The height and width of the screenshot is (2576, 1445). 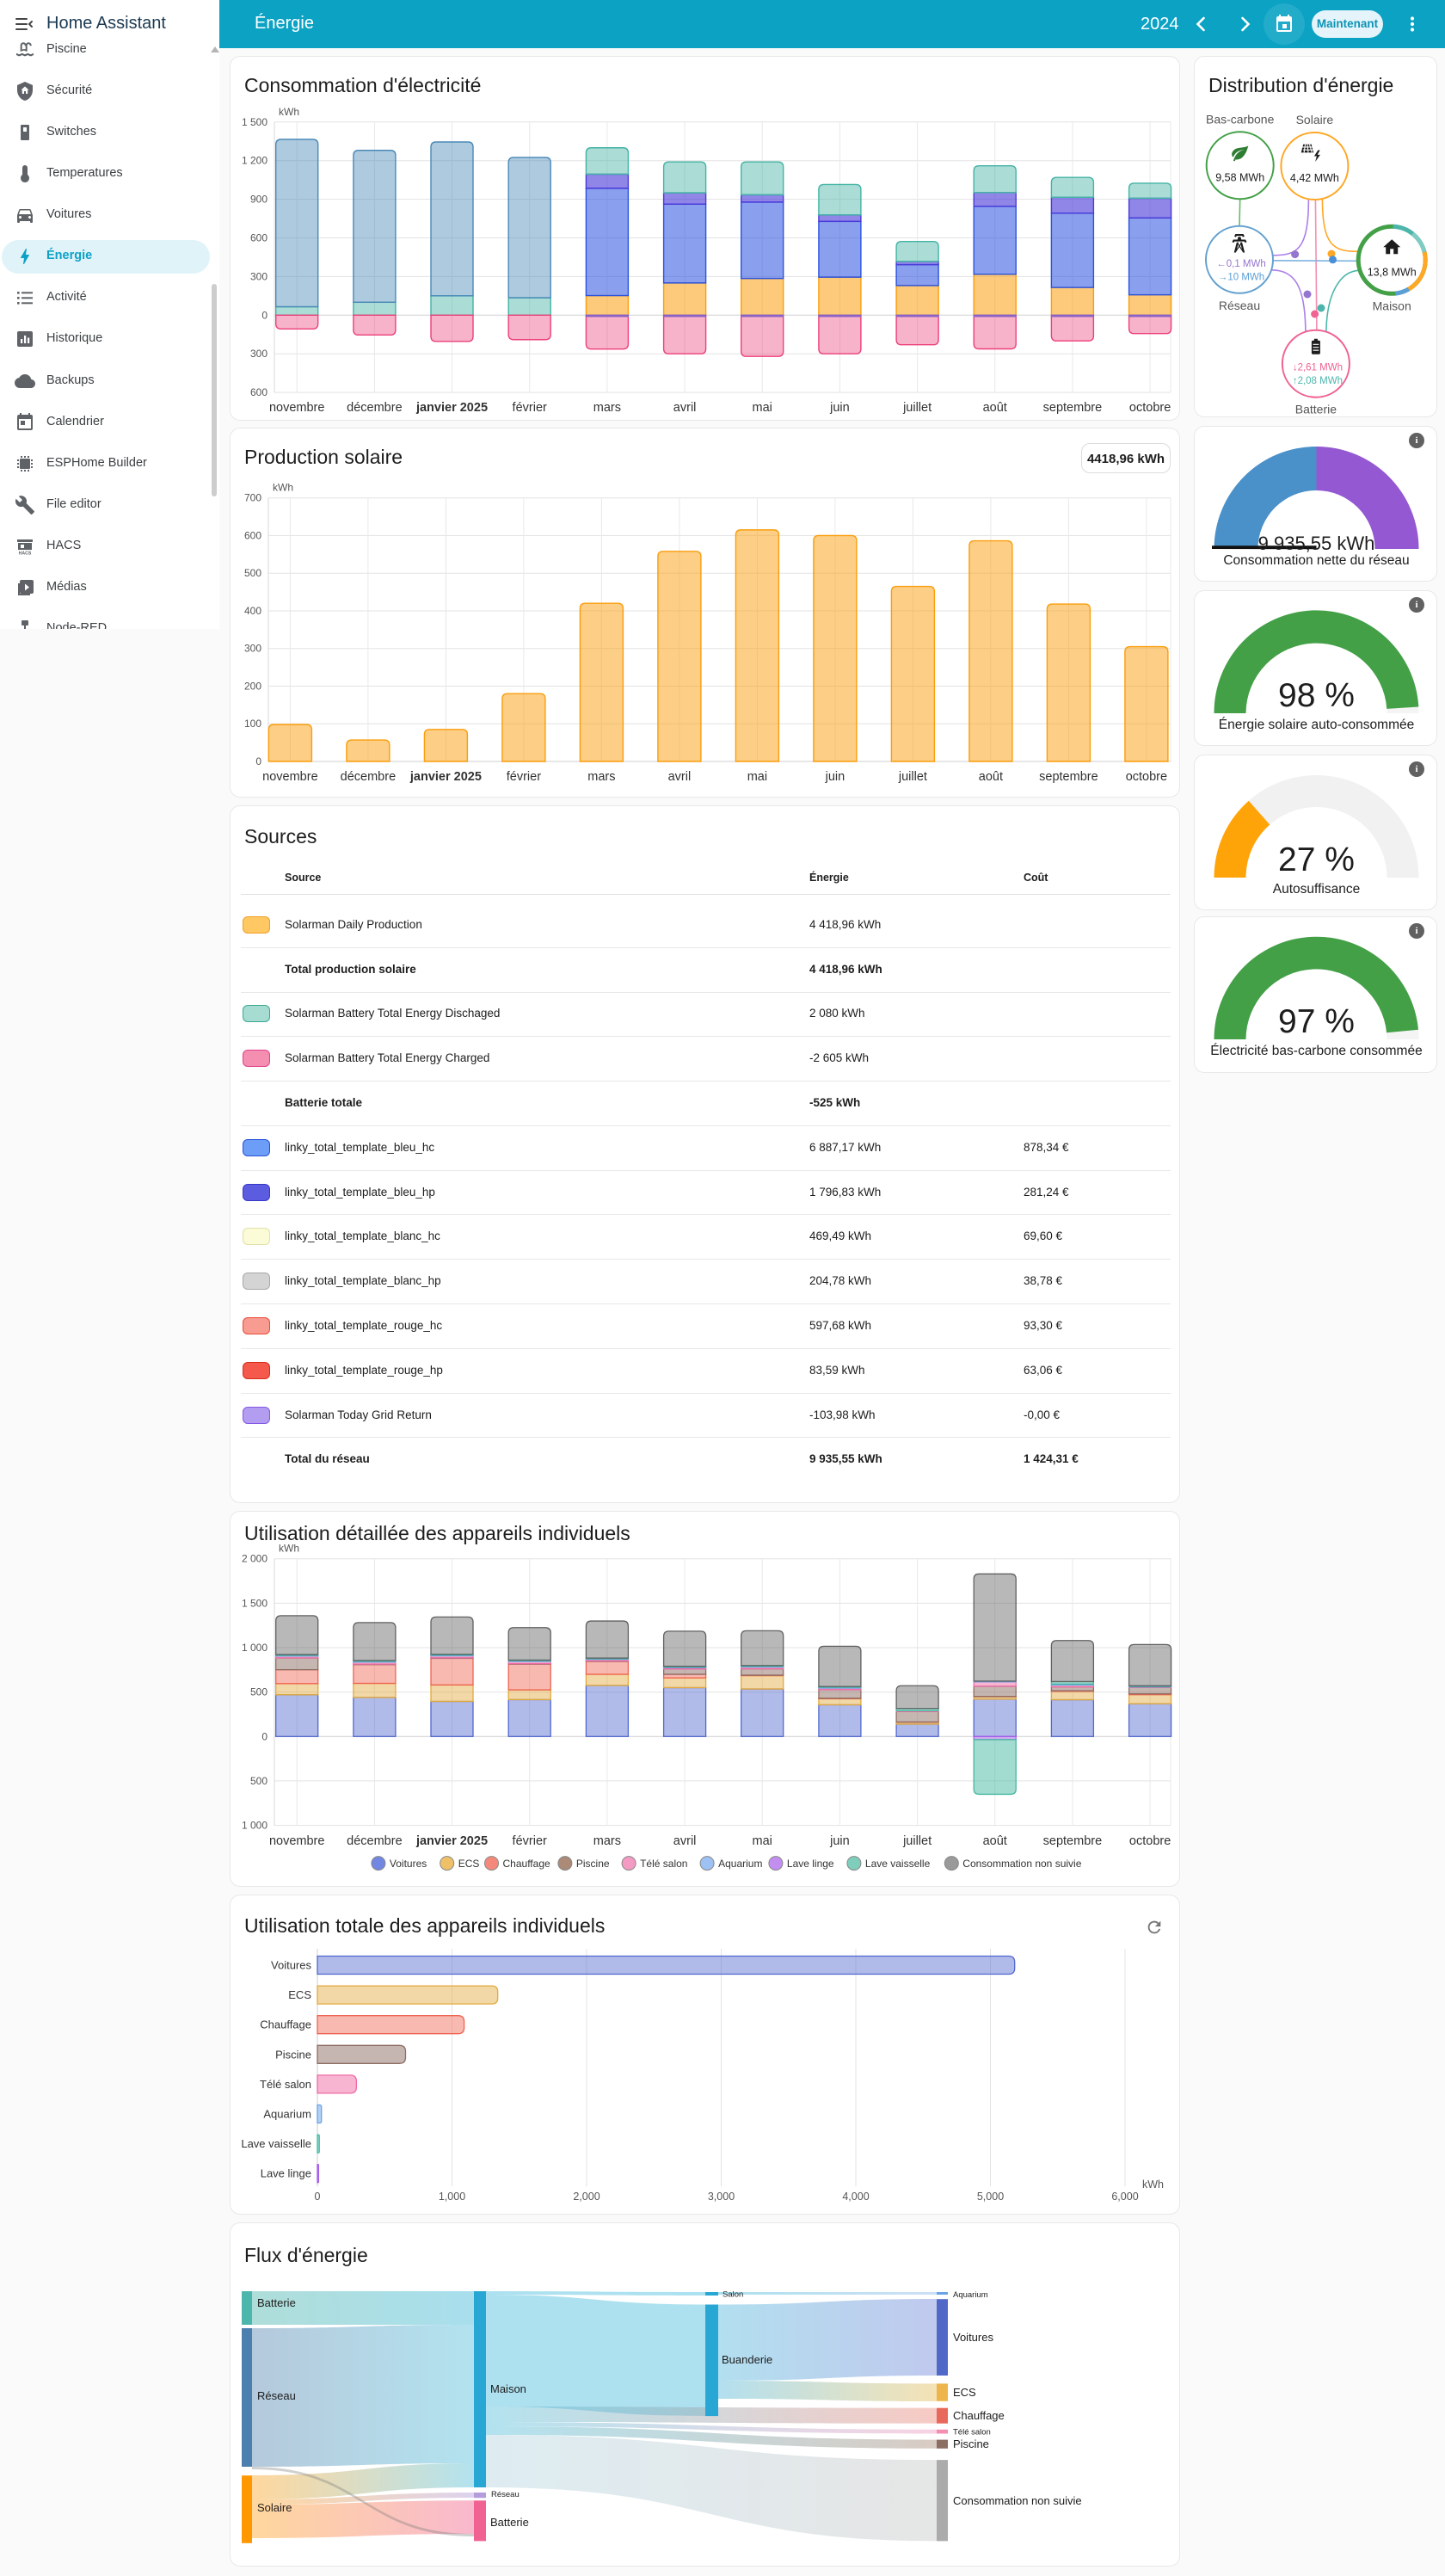 I want to click on svg-text: 2 000, so click(x=255, y=1559).